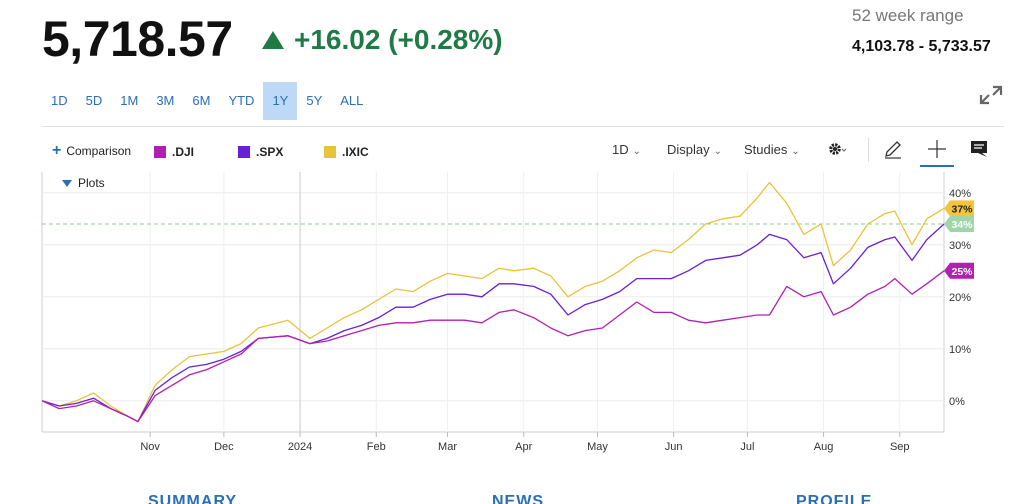 The width and height of the screenshot is (1018, 504). I want to click on x-tick-label: Dec, so click(224, 447).